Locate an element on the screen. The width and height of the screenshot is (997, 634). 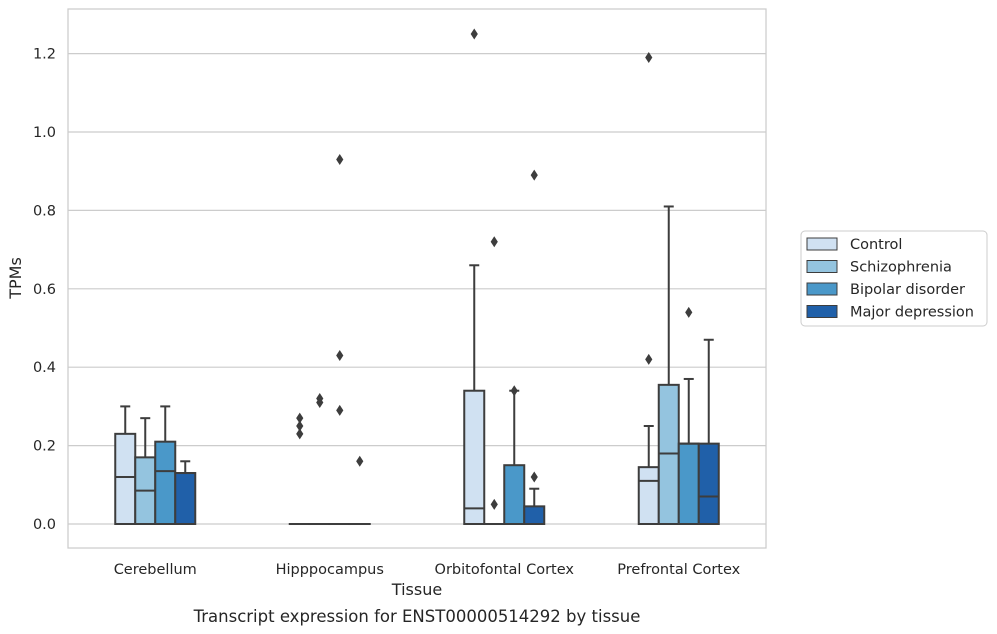
legend-label: Bipolar disorder is located at coordinates (907, 290).